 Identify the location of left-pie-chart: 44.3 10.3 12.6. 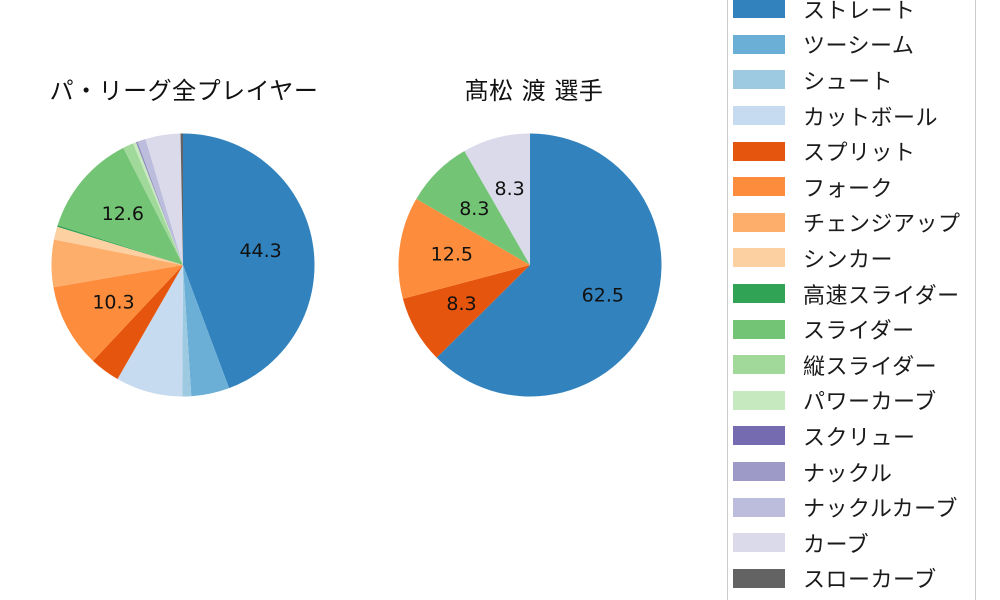
(183, 265).